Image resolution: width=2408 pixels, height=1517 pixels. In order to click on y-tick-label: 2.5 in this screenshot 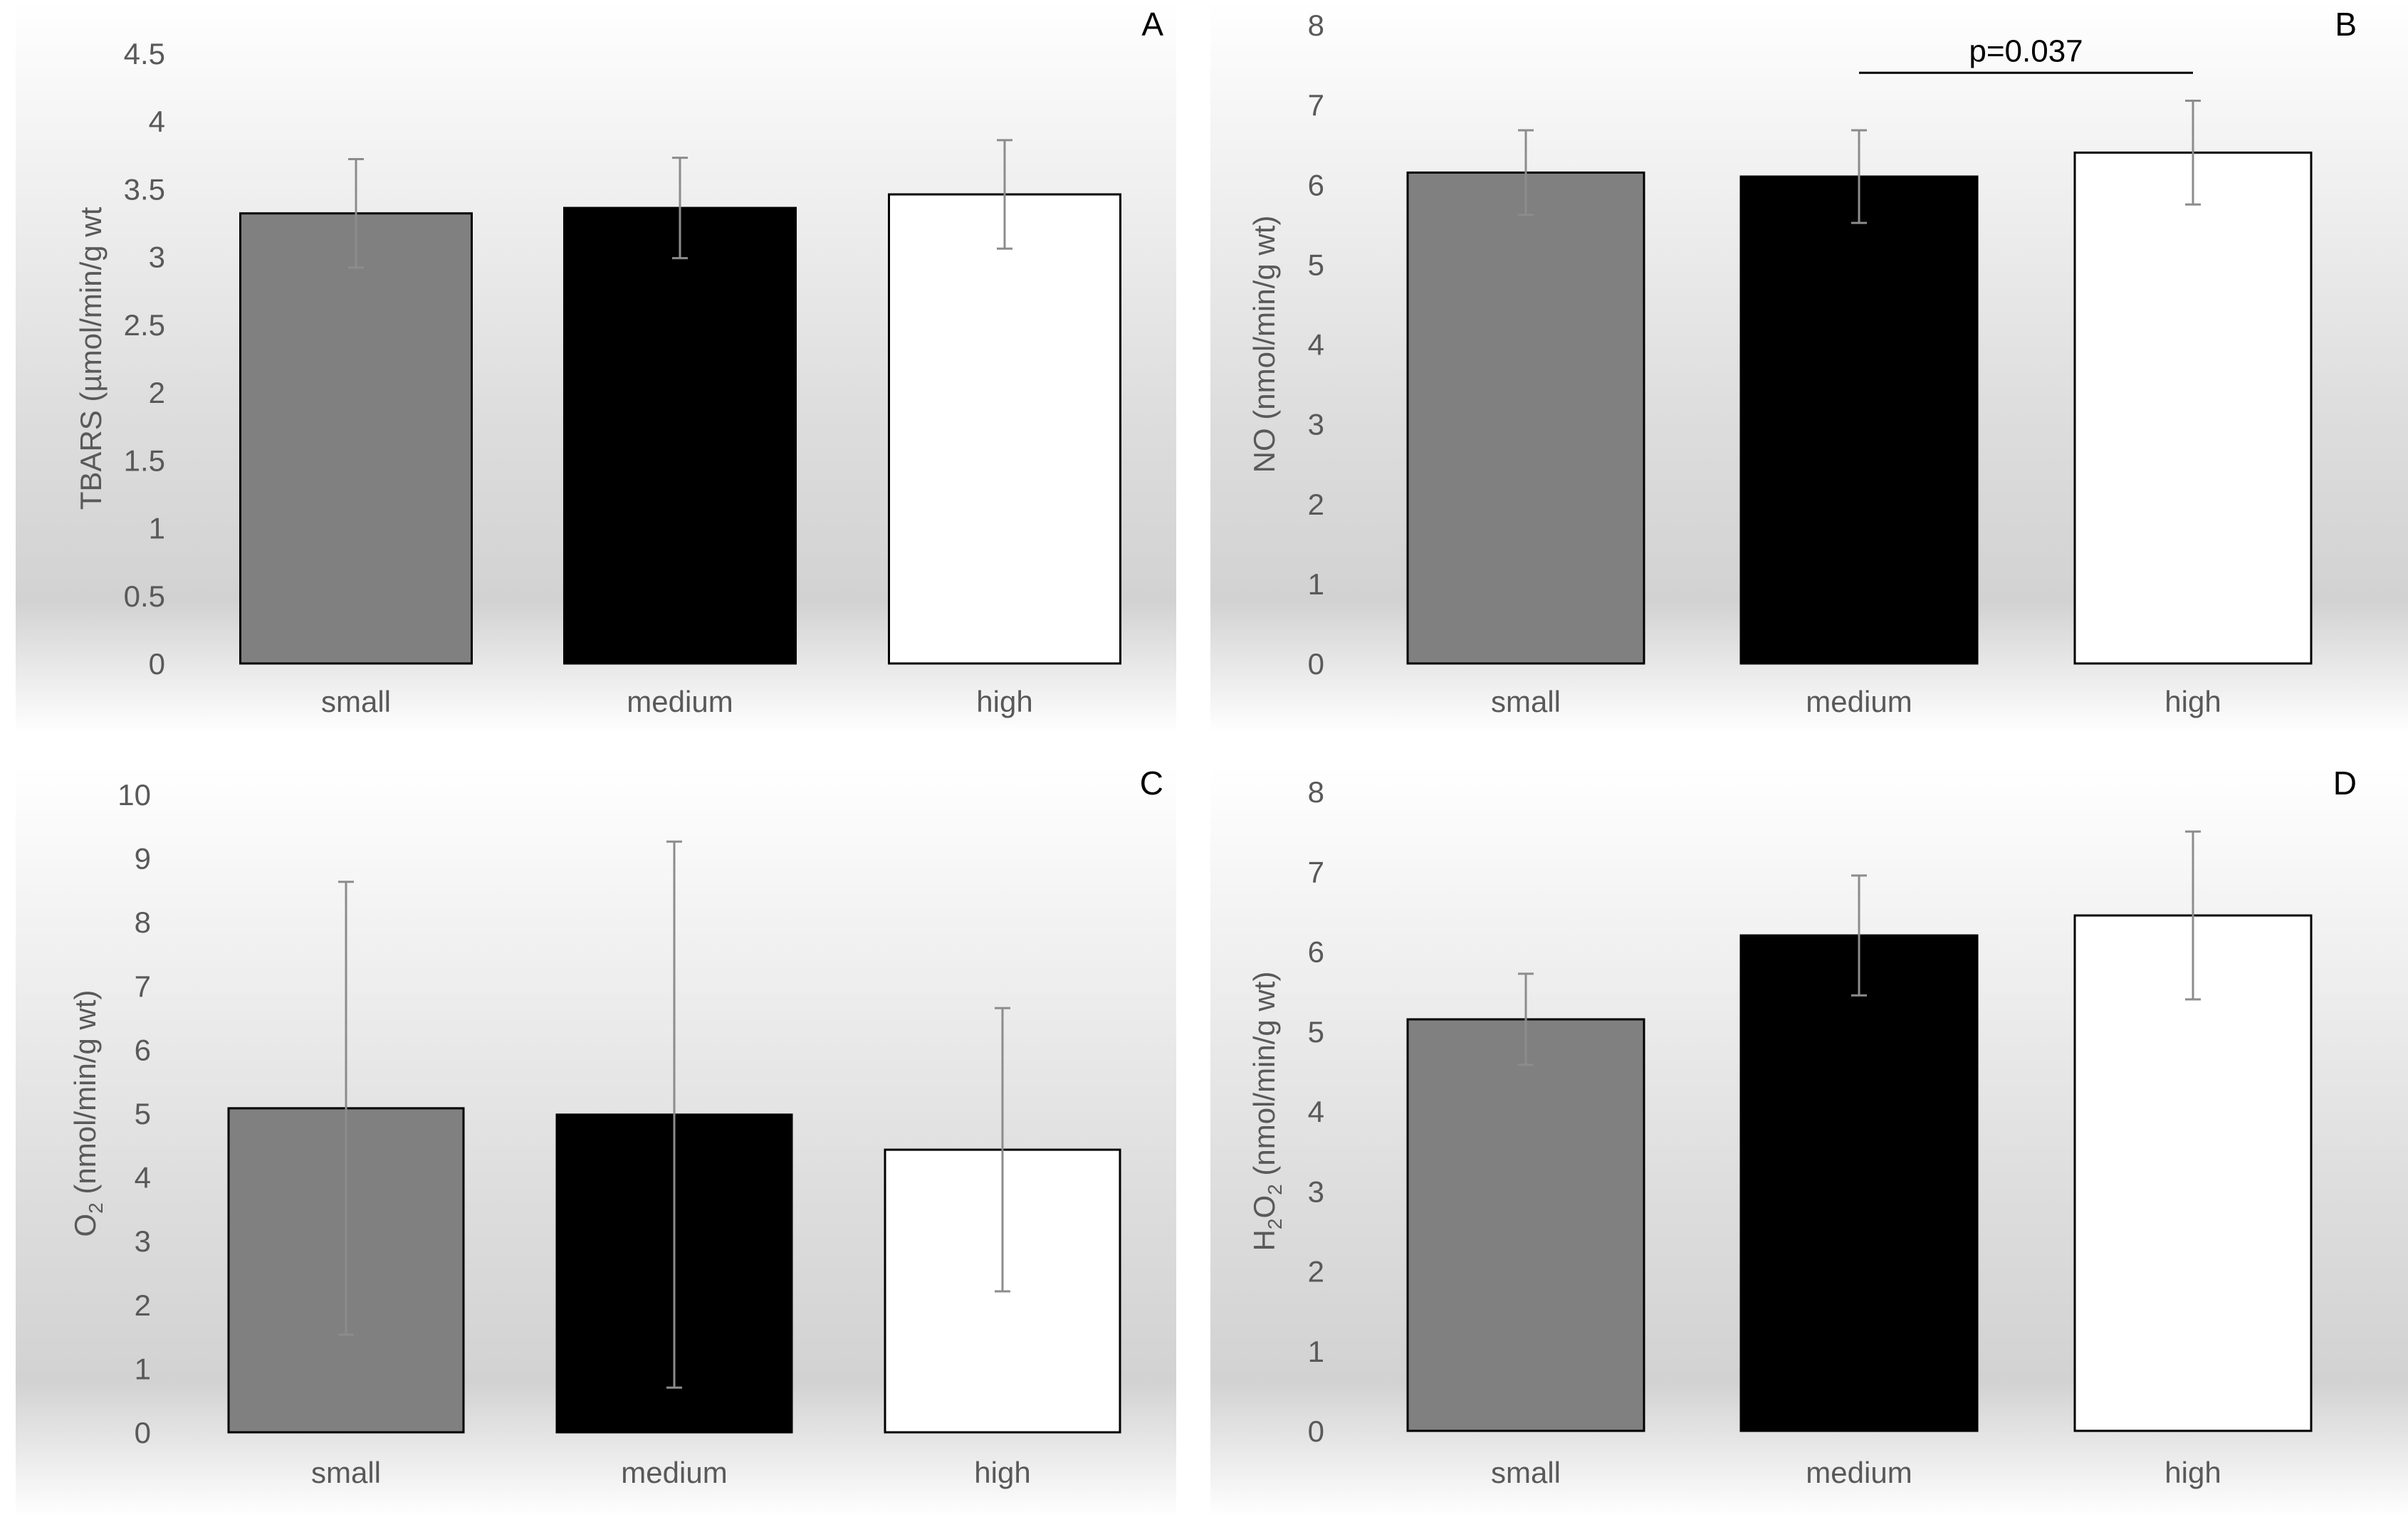, I will do `click(144, 325)`.